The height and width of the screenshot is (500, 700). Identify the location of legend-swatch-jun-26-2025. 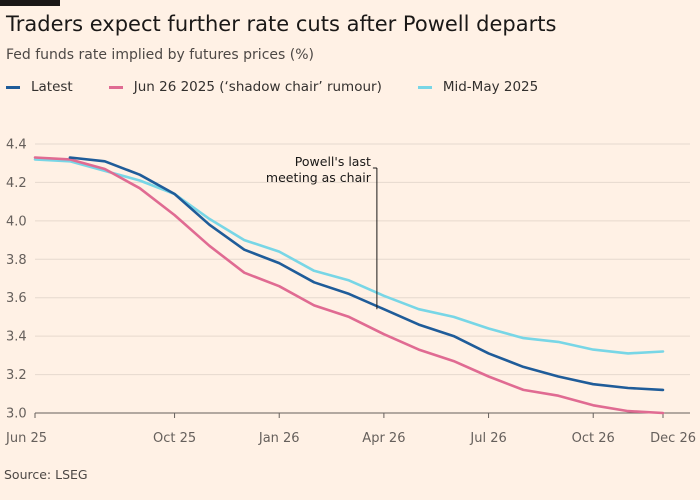
(115, 87).